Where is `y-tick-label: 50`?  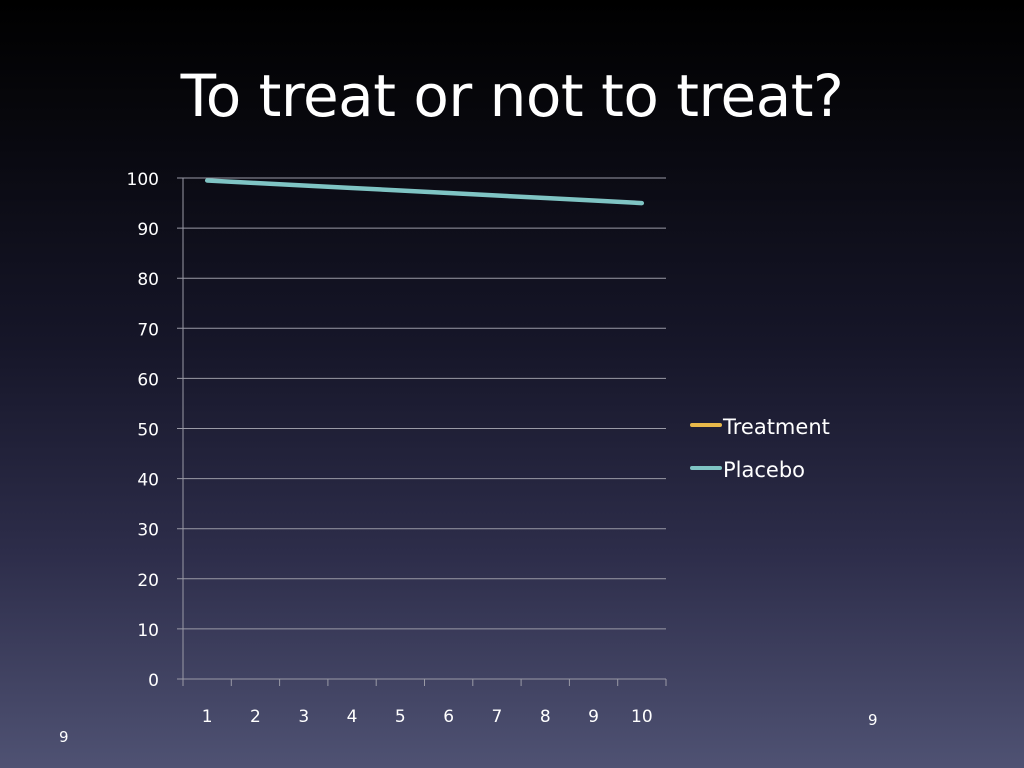 y-tick-label: 50 is located at coordinates (148, 431).